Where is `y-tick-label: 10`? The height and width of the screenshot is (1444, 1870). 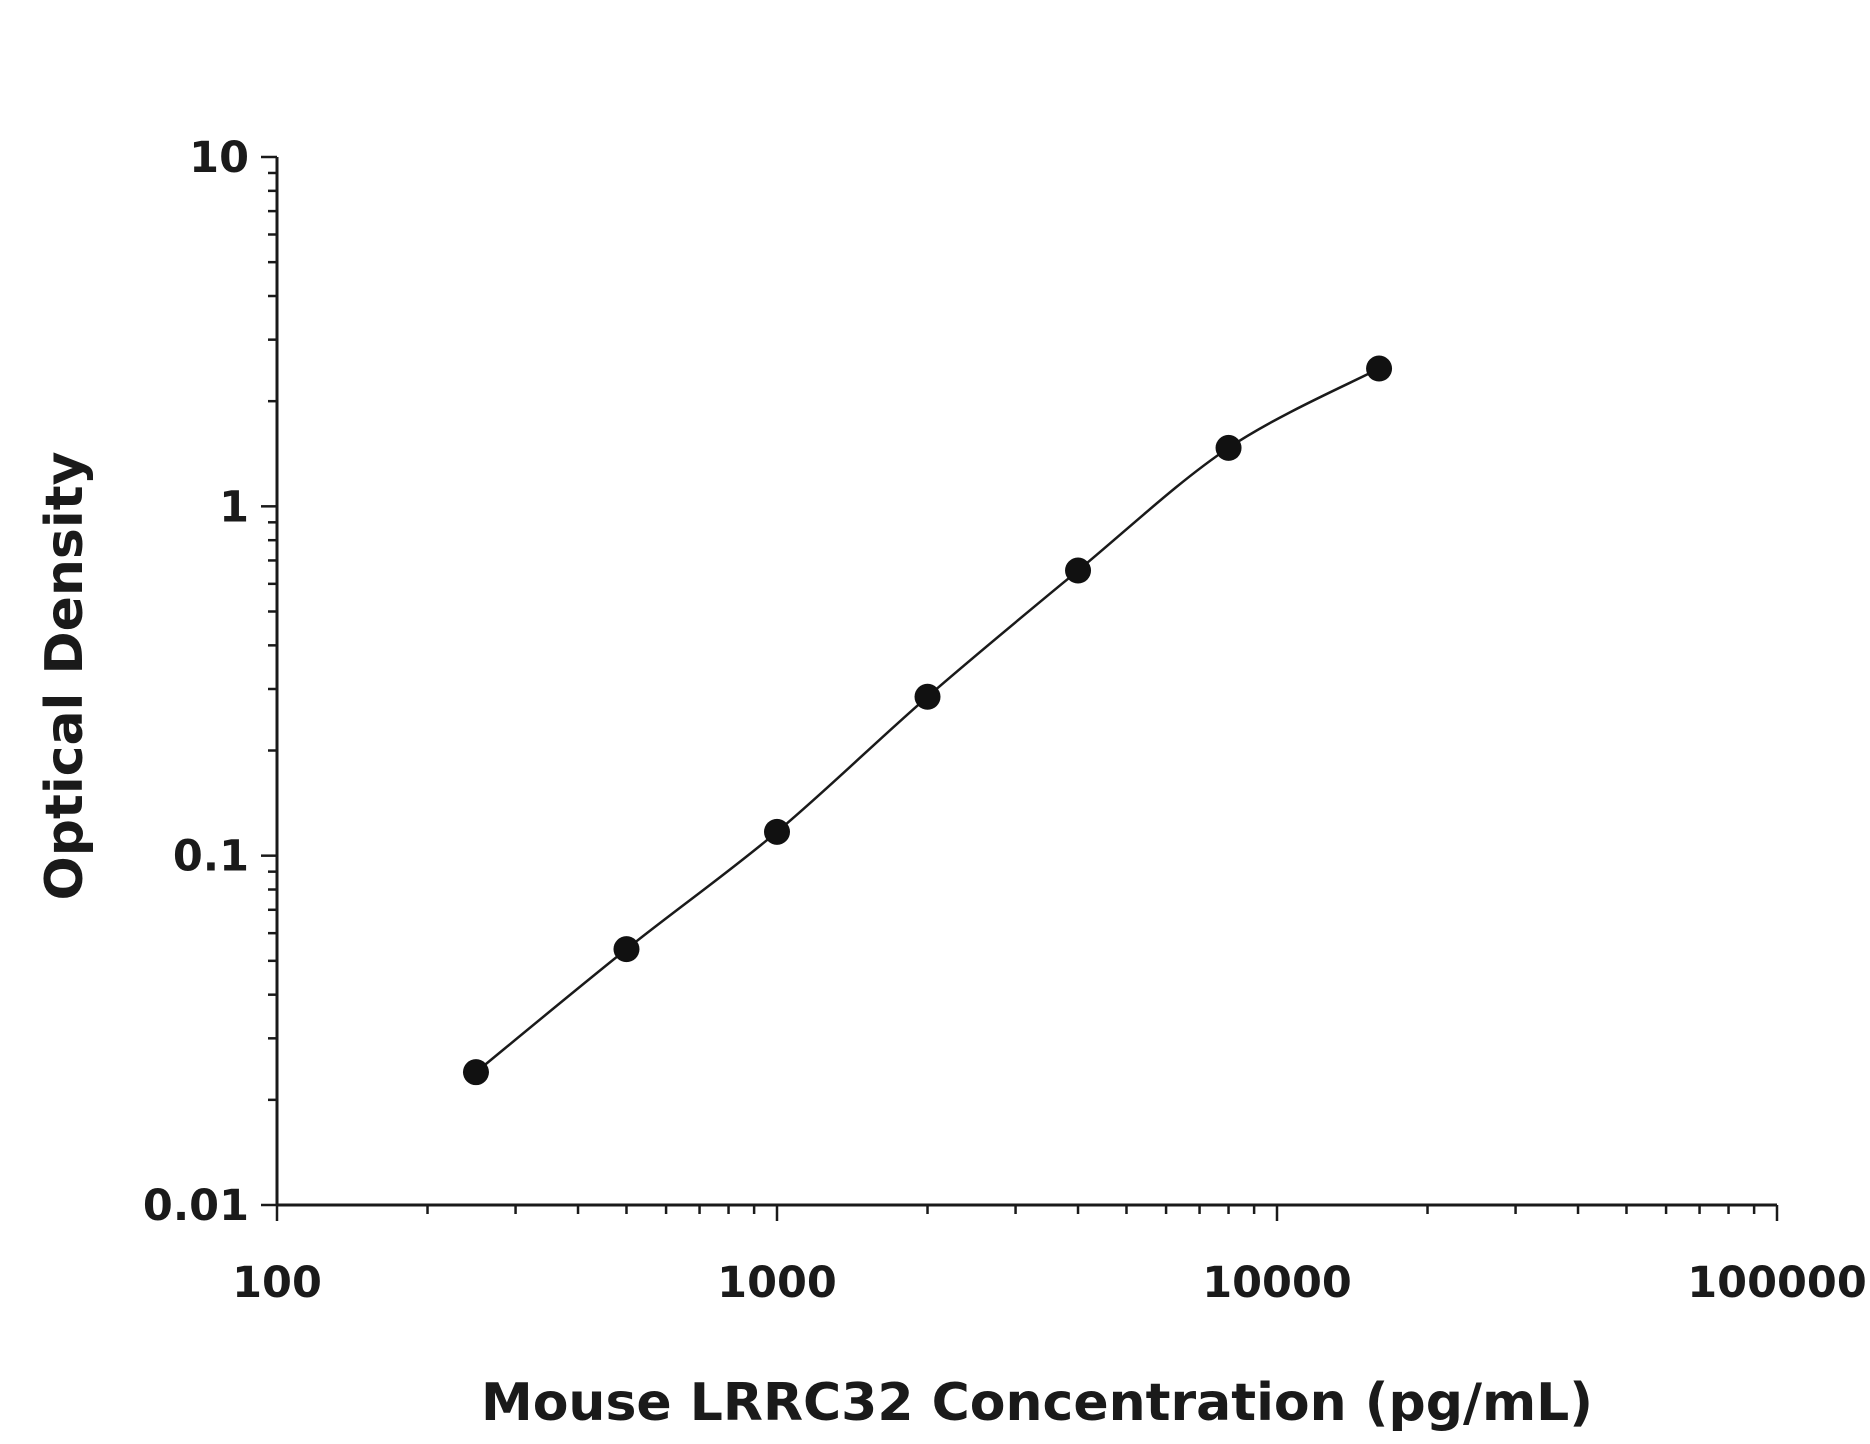 y-tick-label: 10 is located at coordinates (219, 158).